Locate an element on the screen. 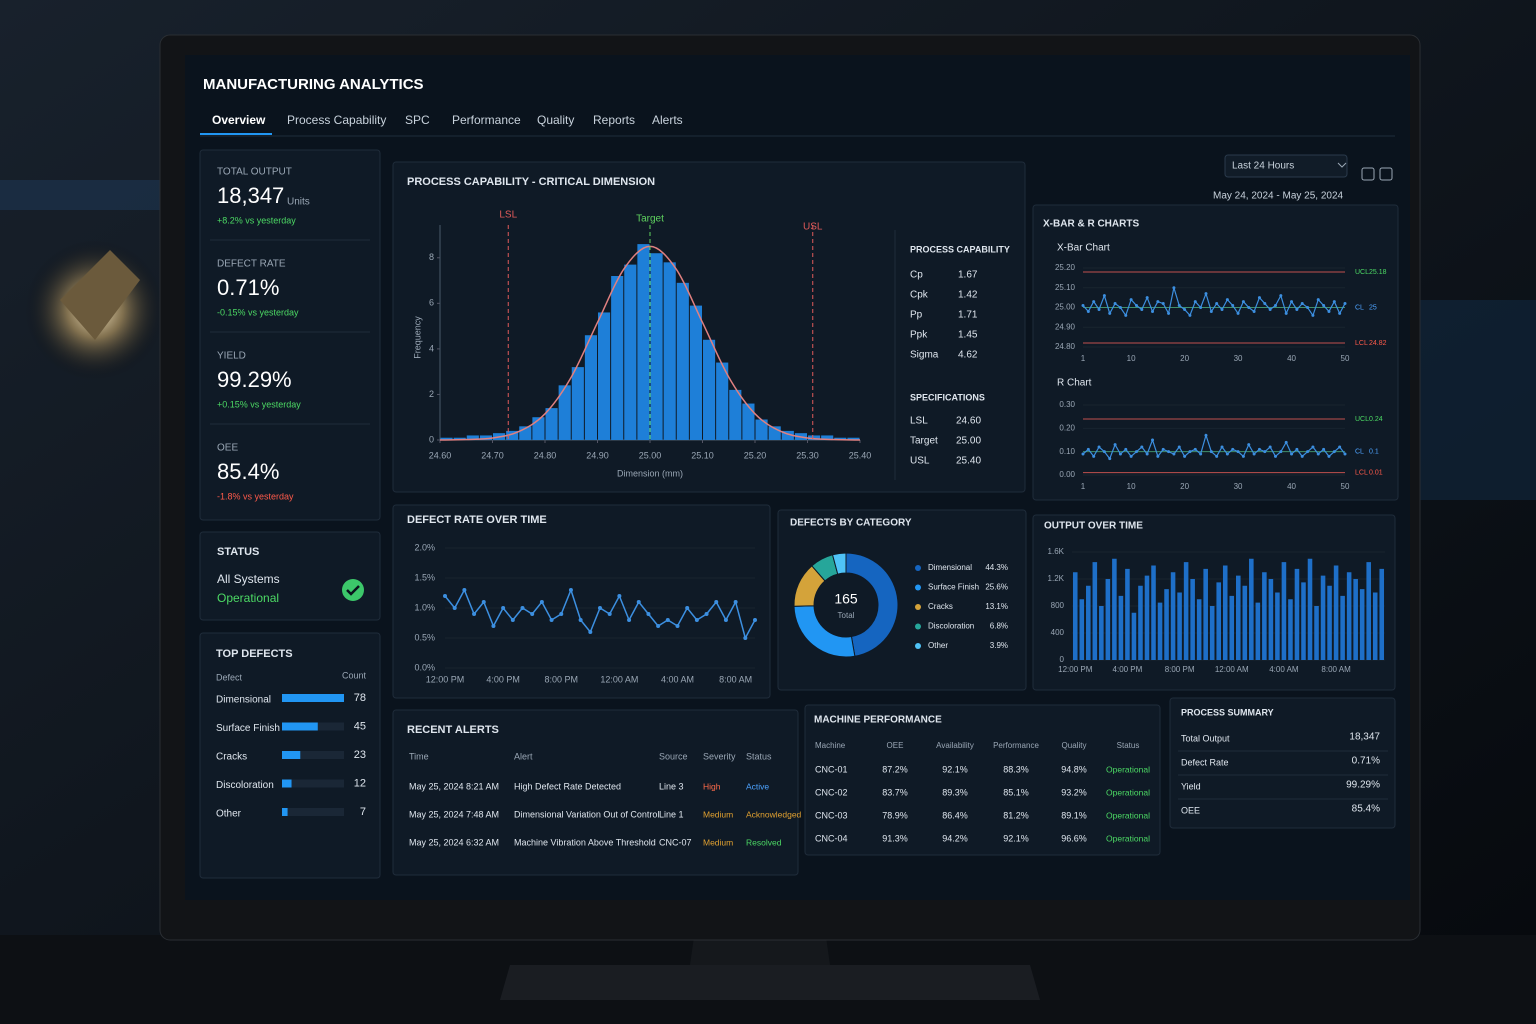 This screenshot has width=1536, height=1024. y-tick-label: 24.90 is located at coordinates (1065, 326).